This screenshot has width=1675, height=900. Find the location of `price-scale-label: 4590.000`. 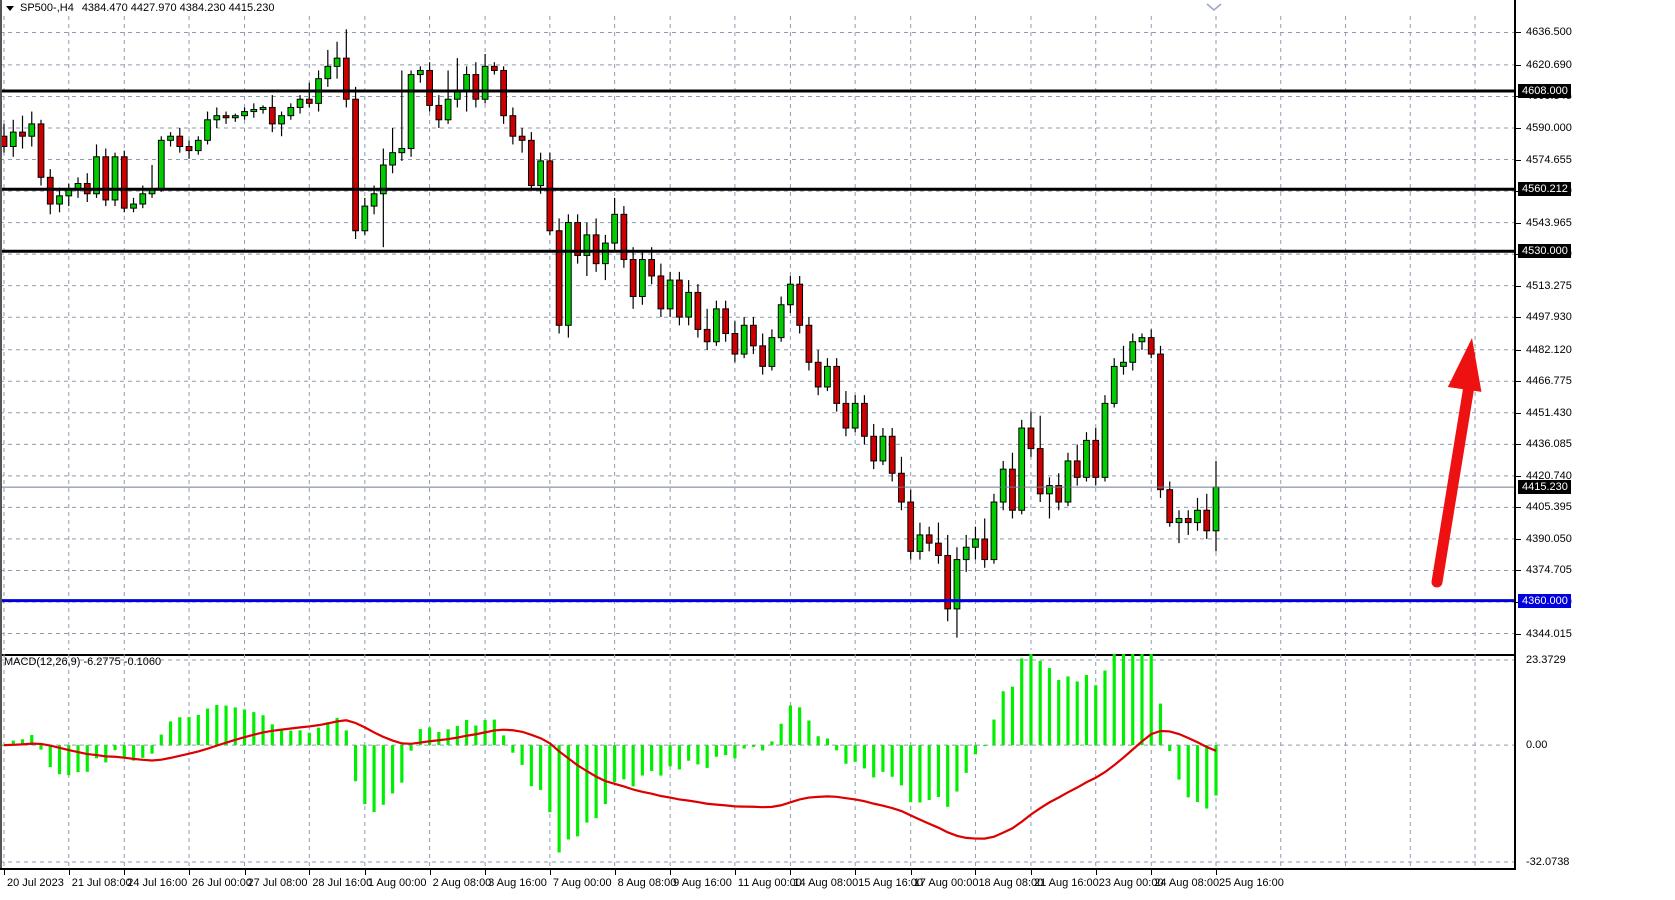

price-scale-label: 4590.000 is located at coordinates (1549, 128).